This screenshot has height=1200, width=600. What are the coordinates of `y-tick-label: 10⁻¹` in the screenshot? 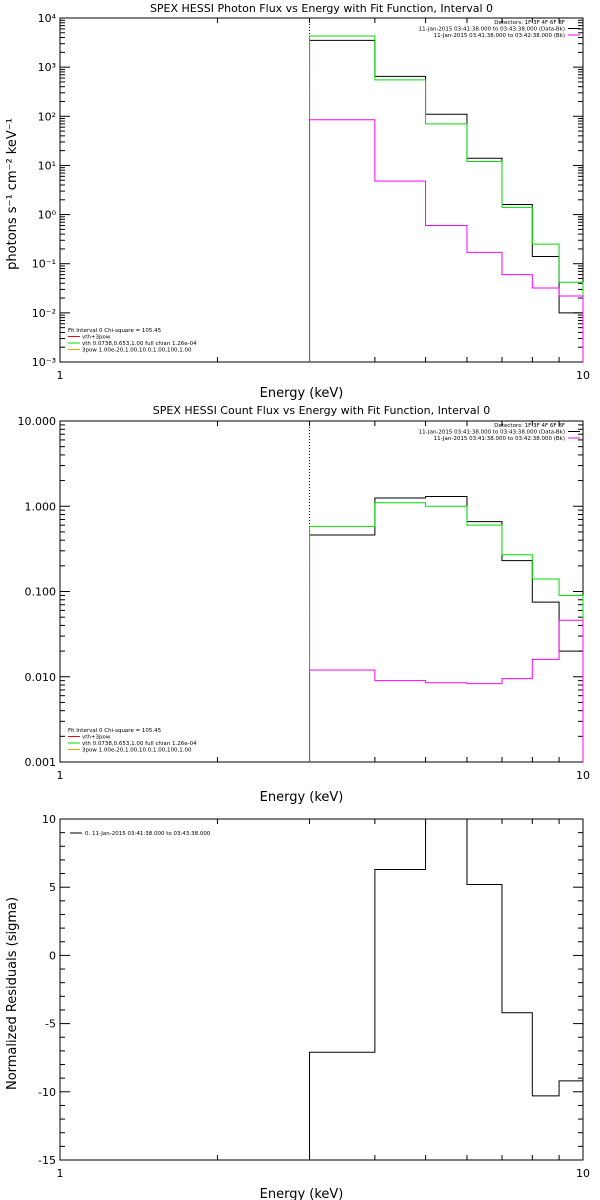 It's located at (44, 264).